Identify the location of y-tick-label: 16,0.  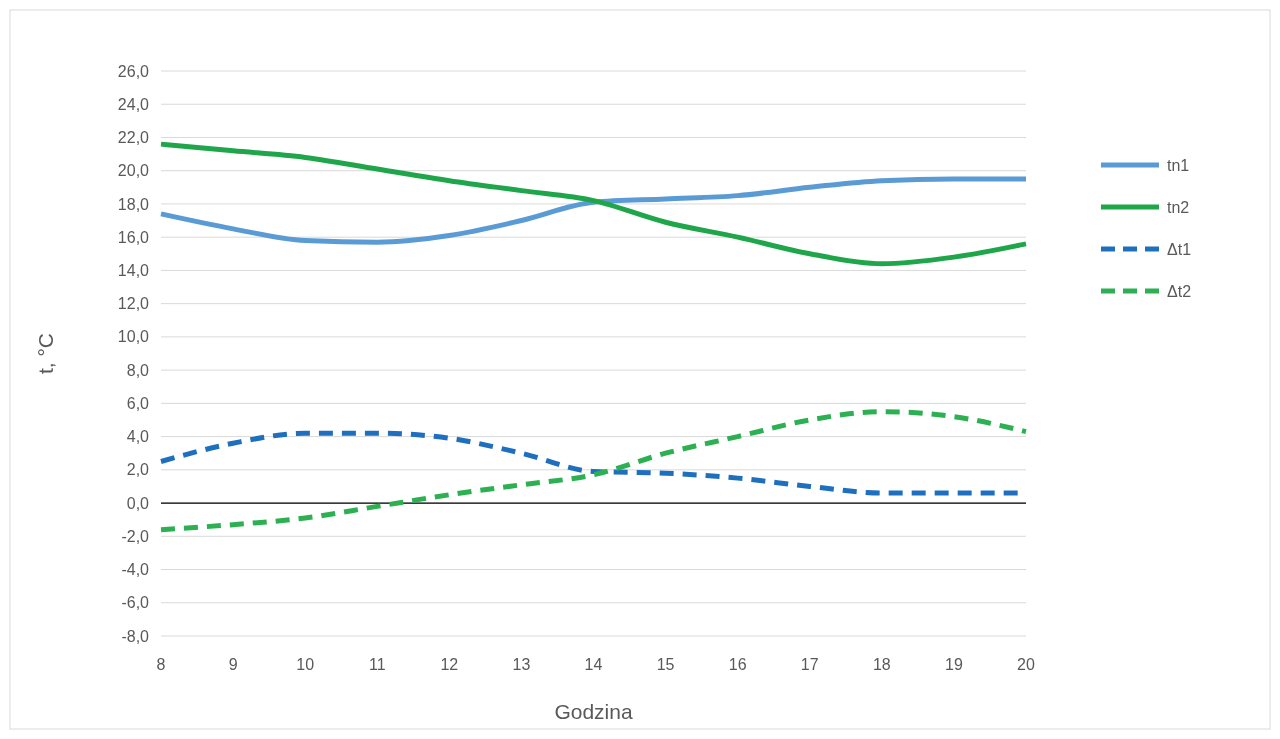
(133, 237).